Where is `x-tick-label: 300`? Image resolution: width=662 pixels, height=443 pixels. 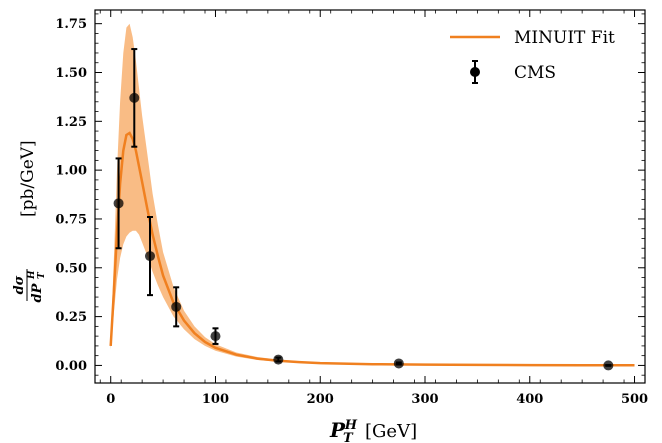 x-tick-label: 300 is located at coordinates (424, 399).